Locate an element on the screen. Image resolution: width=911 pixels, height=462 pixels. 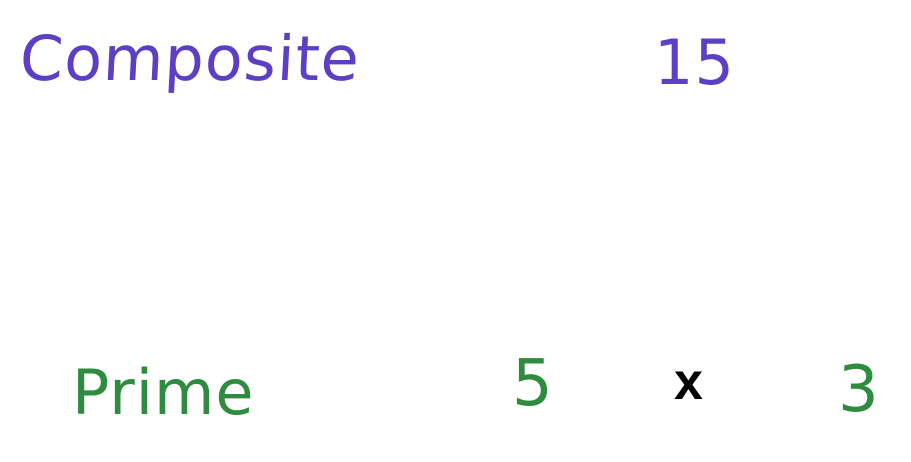
prime-factor-first: 5 is located at coordinates (533, 384).